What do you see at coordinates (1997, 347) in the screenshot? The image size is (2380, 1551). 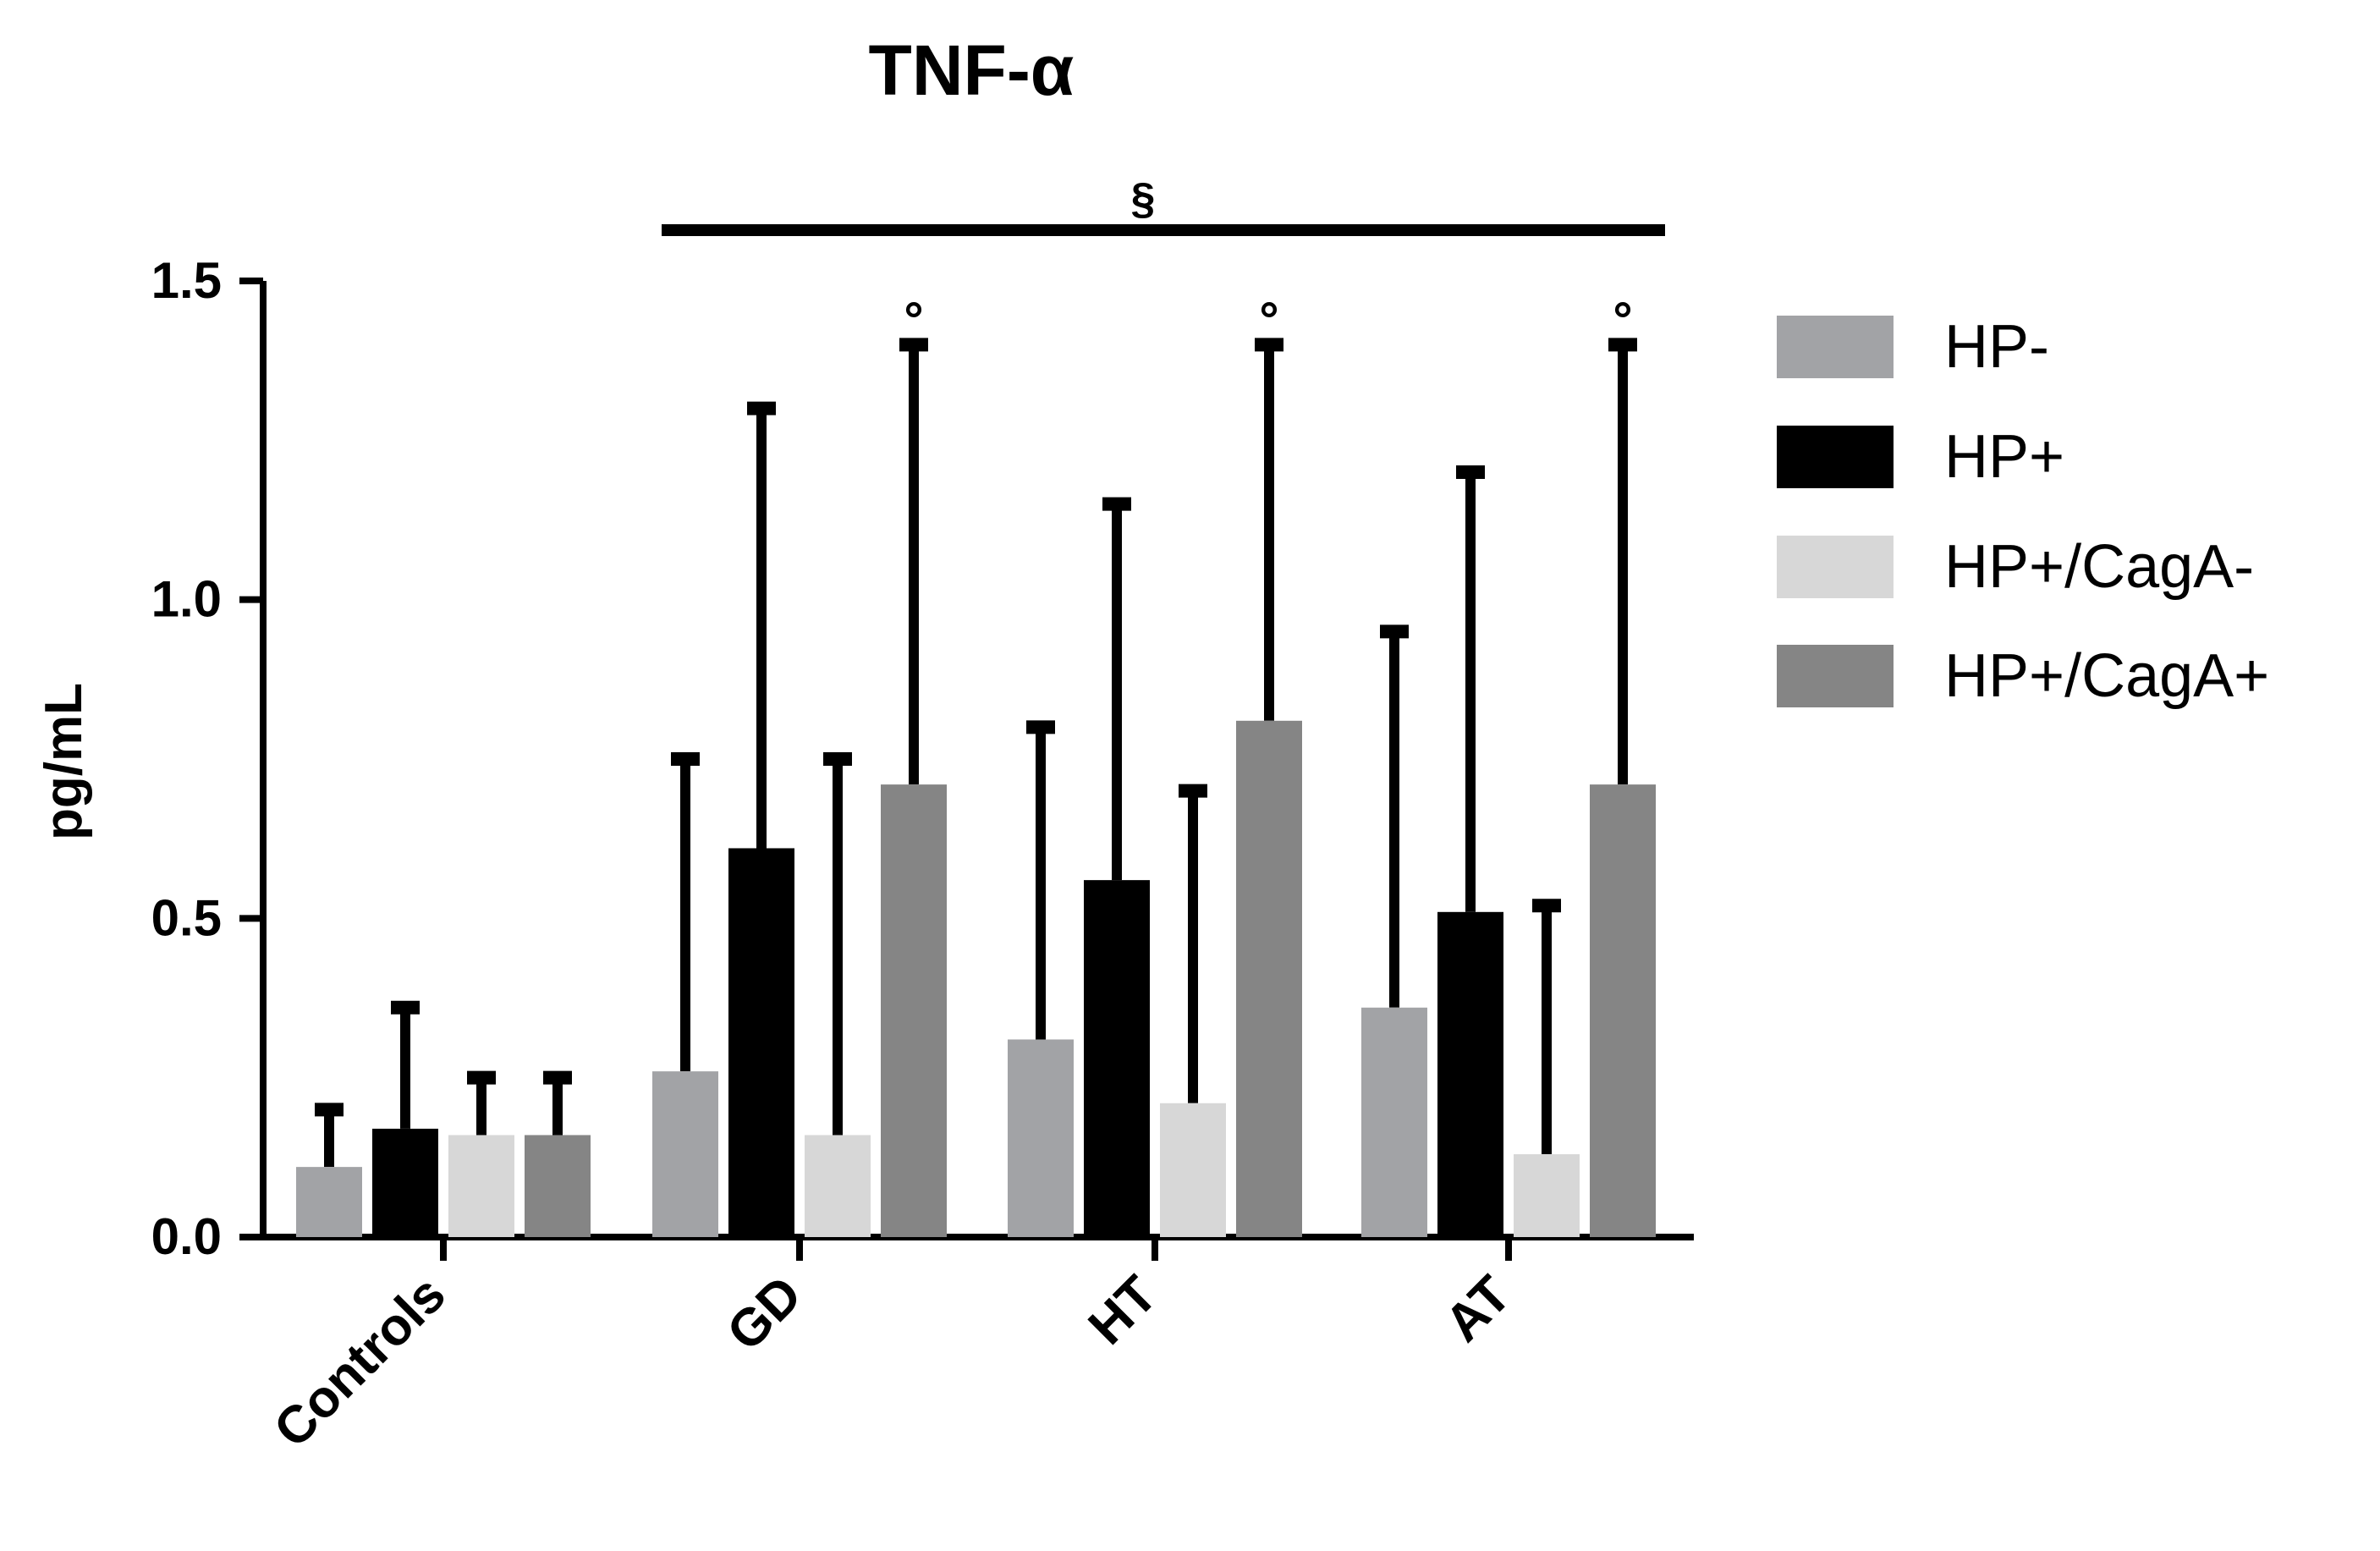 I see `legend-label: HP-` at bounding box center [1997, 347].